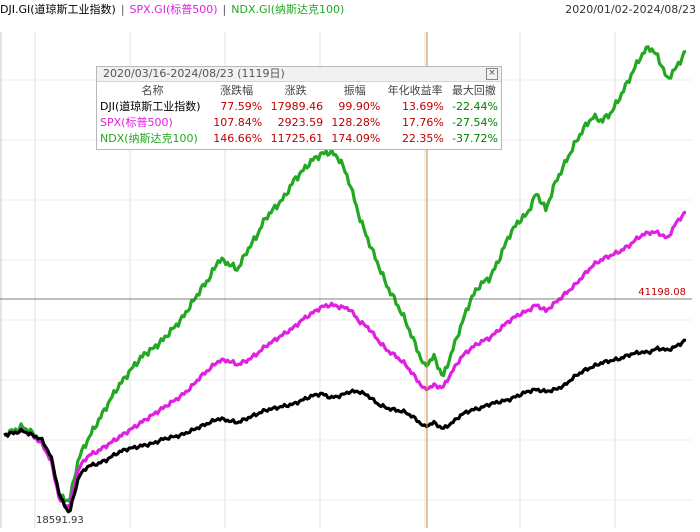 Image resolution: width=700 pixels, height=532 pixels. I want to click on crosshair-value-label: 41198.08, so click(662, 292).